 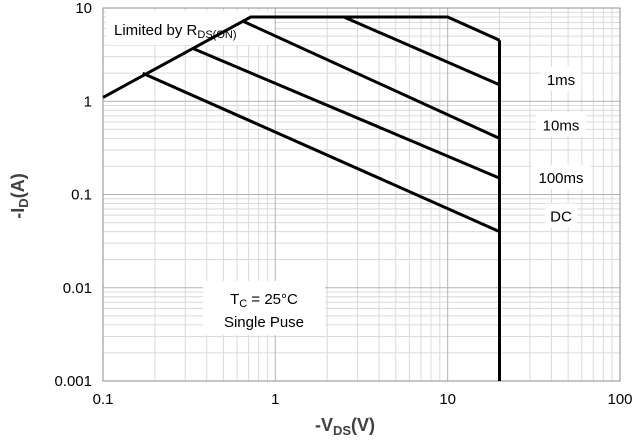 What do you see at coordinates (619, 399) in the screenshot?
I see `x-tick-label: 100` at bounding box center [619, 399].